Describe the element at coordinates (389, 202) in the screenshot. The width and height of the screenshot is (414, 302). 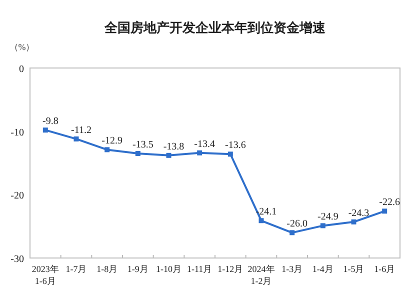
I see `data-label: -22.6` at that location.